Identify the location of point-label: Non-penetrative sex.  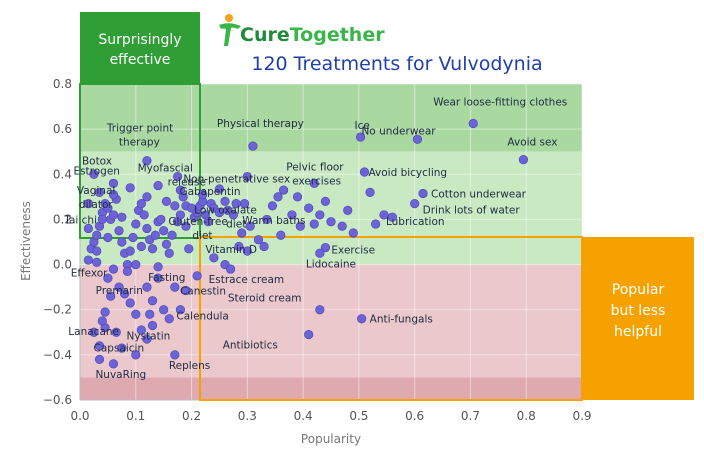
(236, 180).